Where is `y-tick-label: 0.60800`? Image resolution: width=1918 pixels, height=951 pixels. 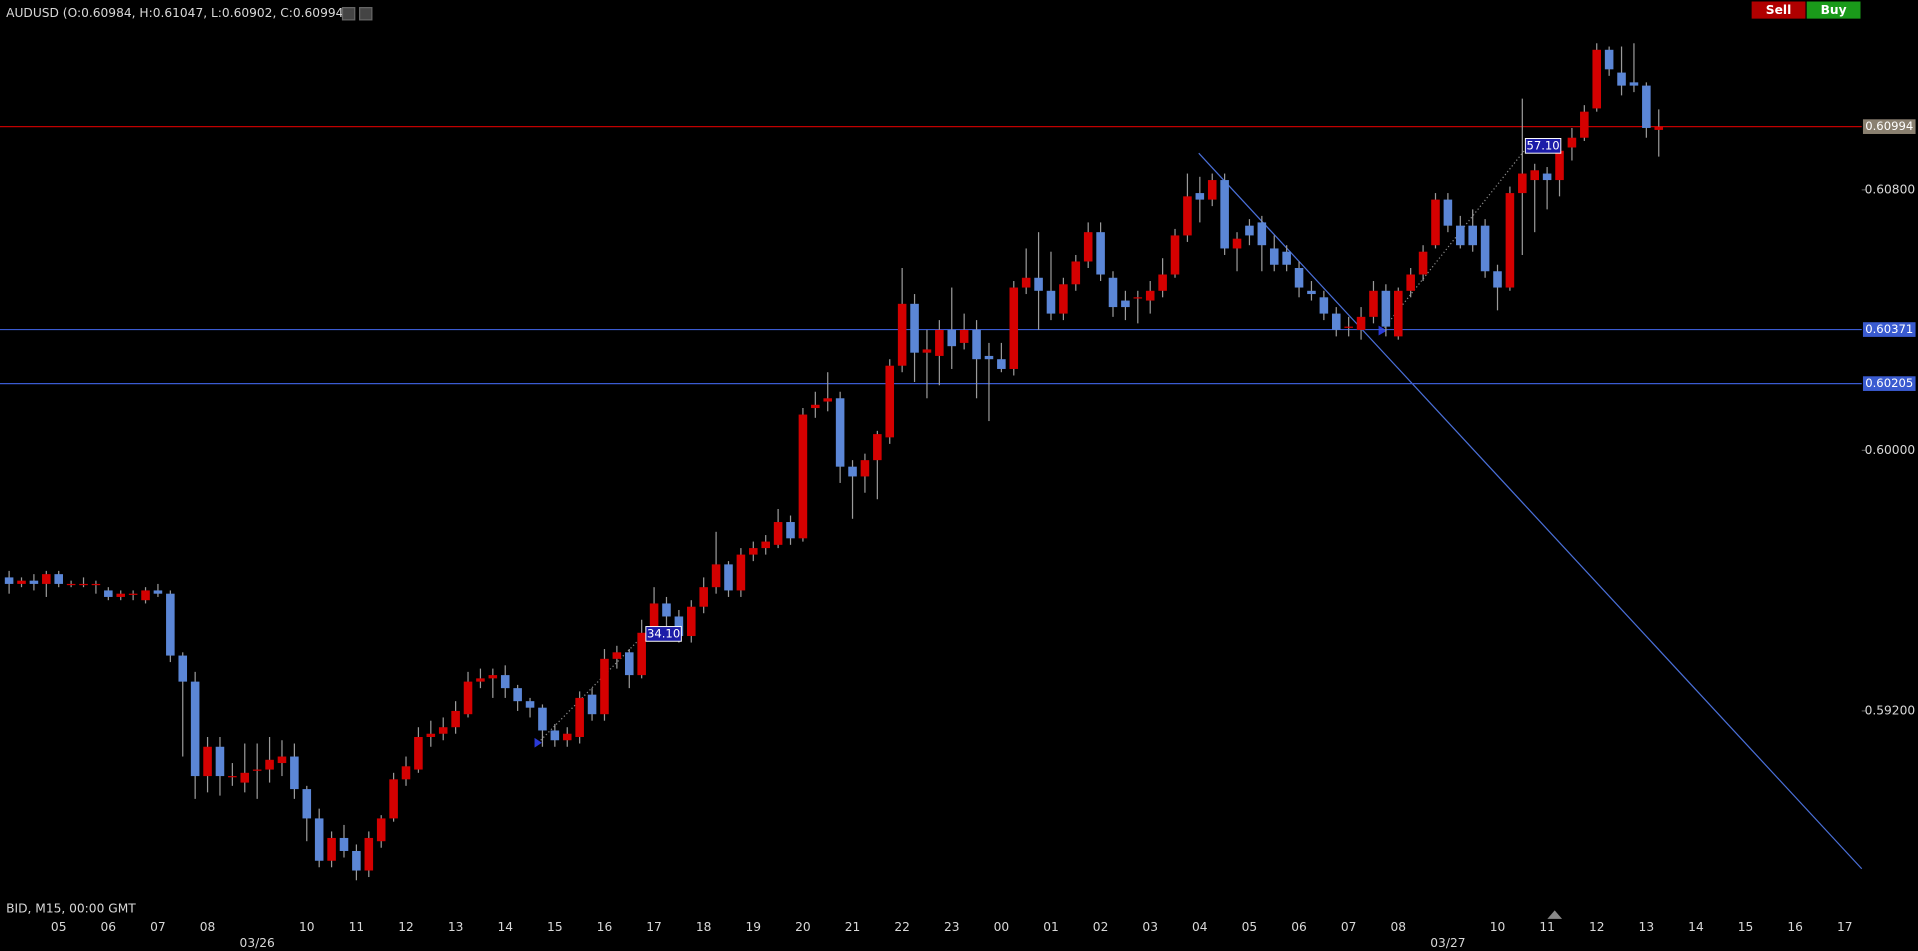 y-tick-label: 0.60800 is located at coordinates (1890, 189).